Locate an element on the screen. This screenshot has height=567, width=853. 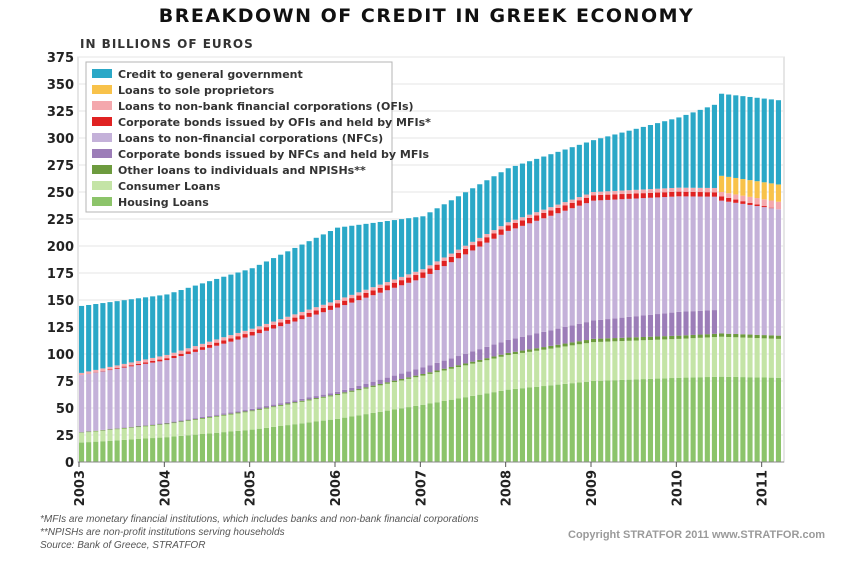
y-tick-label: 125 is located at coordinates (60, 328).